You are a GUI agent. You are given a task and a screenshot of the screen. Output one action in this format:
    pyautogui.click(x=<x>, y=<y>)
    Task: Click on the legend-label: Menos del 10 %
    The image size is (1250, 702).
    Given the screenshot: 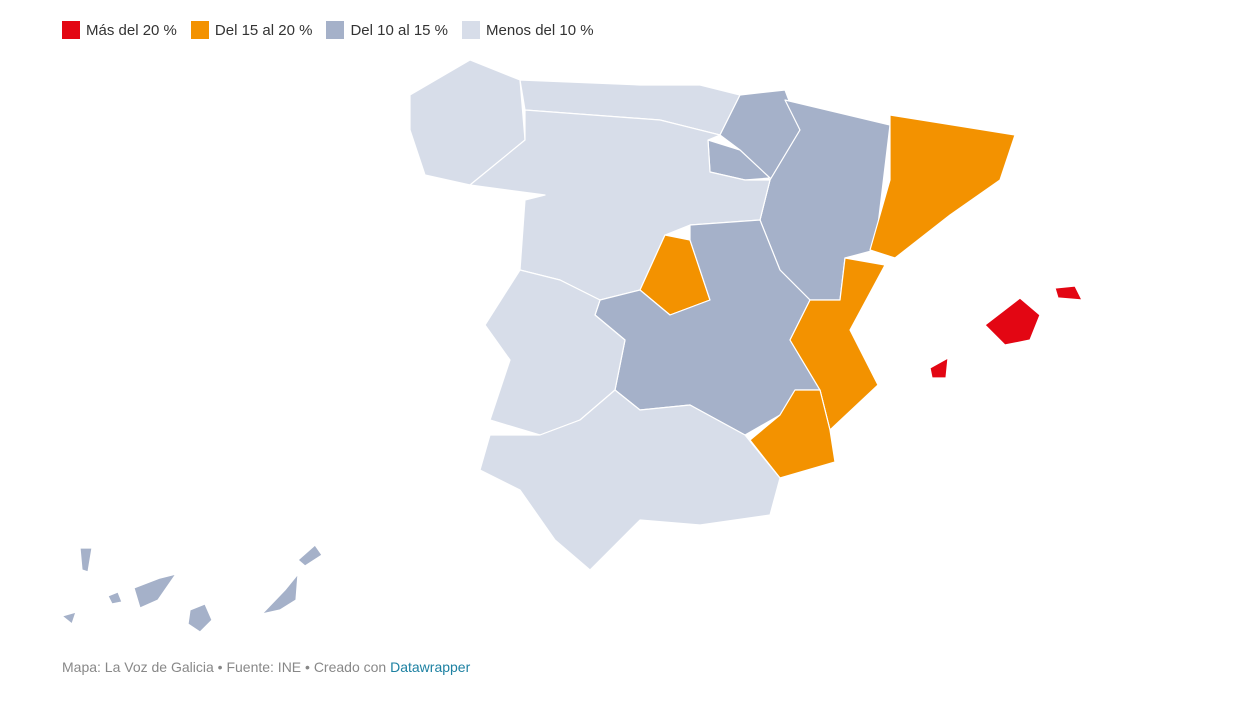 What is the action you would take?
    pyautogui.click(x=540, y=30)
    